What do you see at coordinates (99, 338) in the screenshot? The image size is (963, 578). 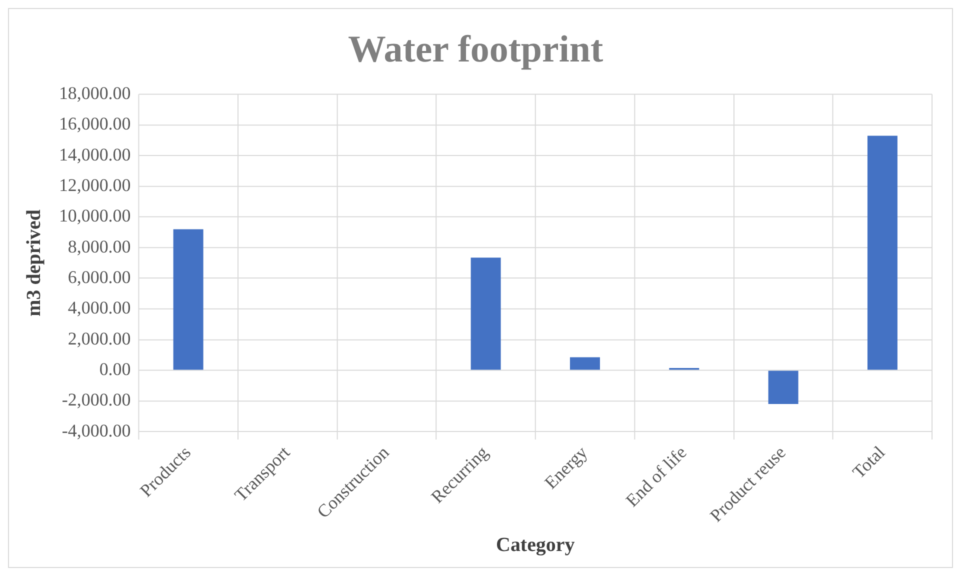 I see `y-tick-label: 2,000.00` at bounding box center [99, 338].